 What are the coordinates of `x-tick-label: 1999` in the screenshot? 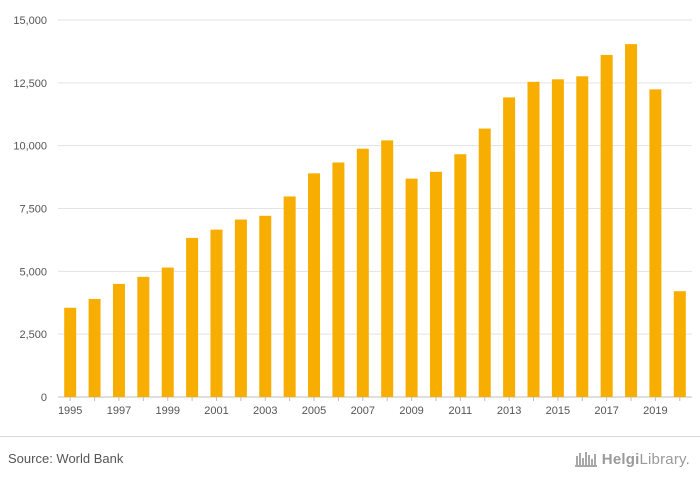 It's located at (167, 411).